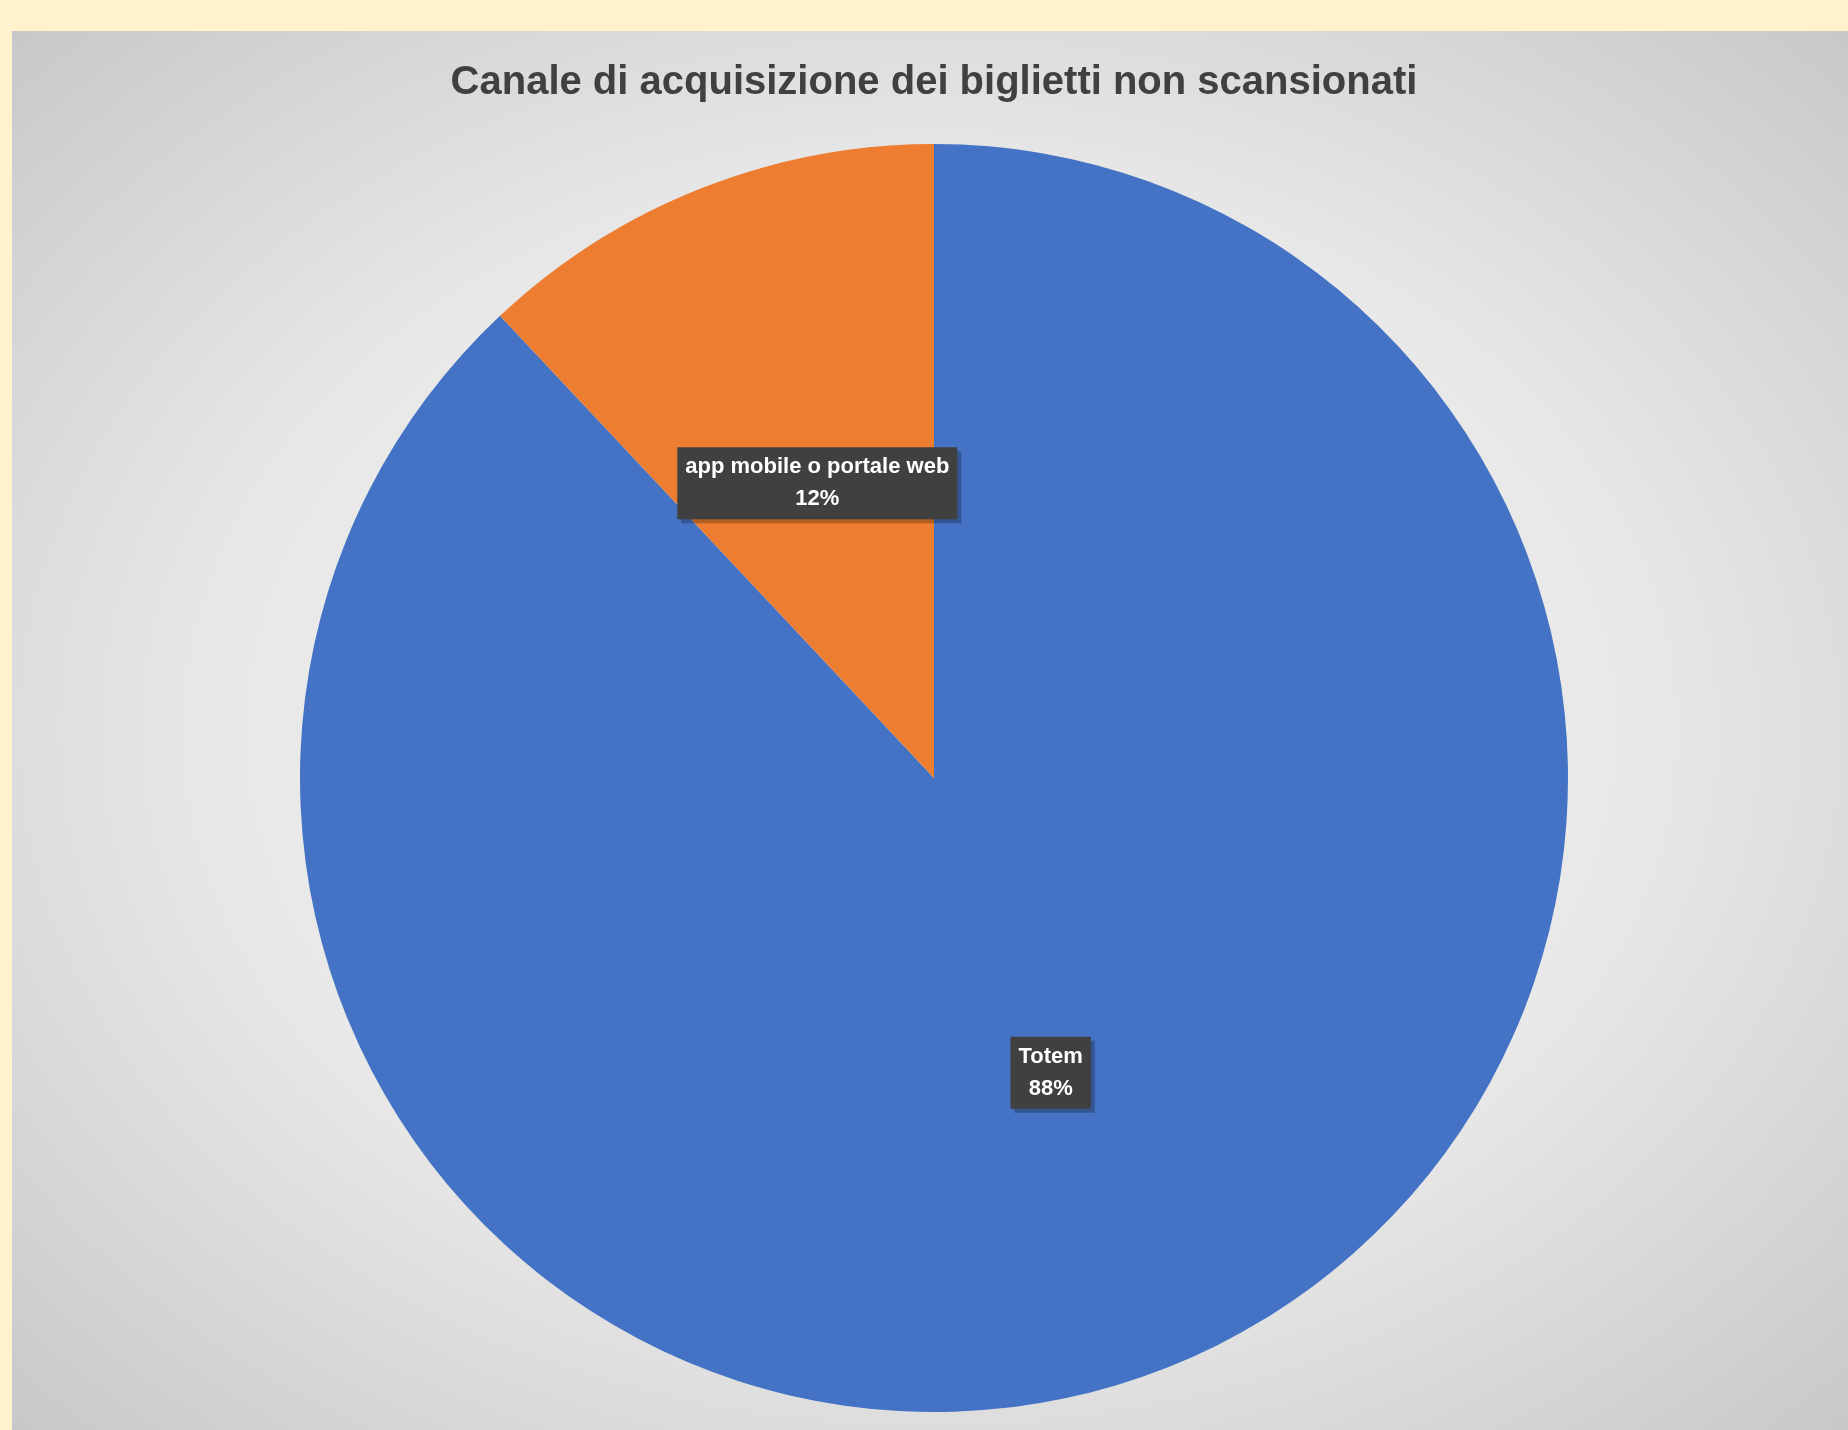  What do you see at coordinates (934, 80) in the screenshot?
I see `chart-title: Canale di acquisizione dei biglietti non scansionati` at bounding box center [934, 80].